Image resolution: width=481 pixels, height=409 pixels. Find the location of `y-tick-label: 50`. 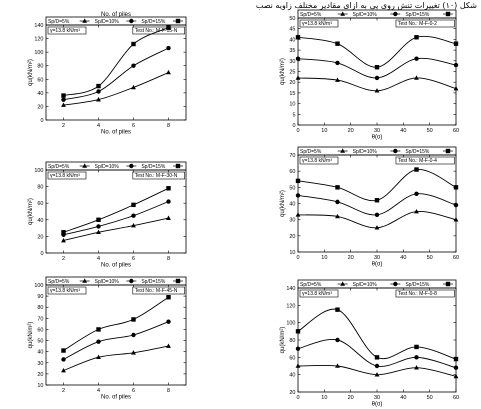

y-tick-label: 50 is located at coordinates (292, 188).